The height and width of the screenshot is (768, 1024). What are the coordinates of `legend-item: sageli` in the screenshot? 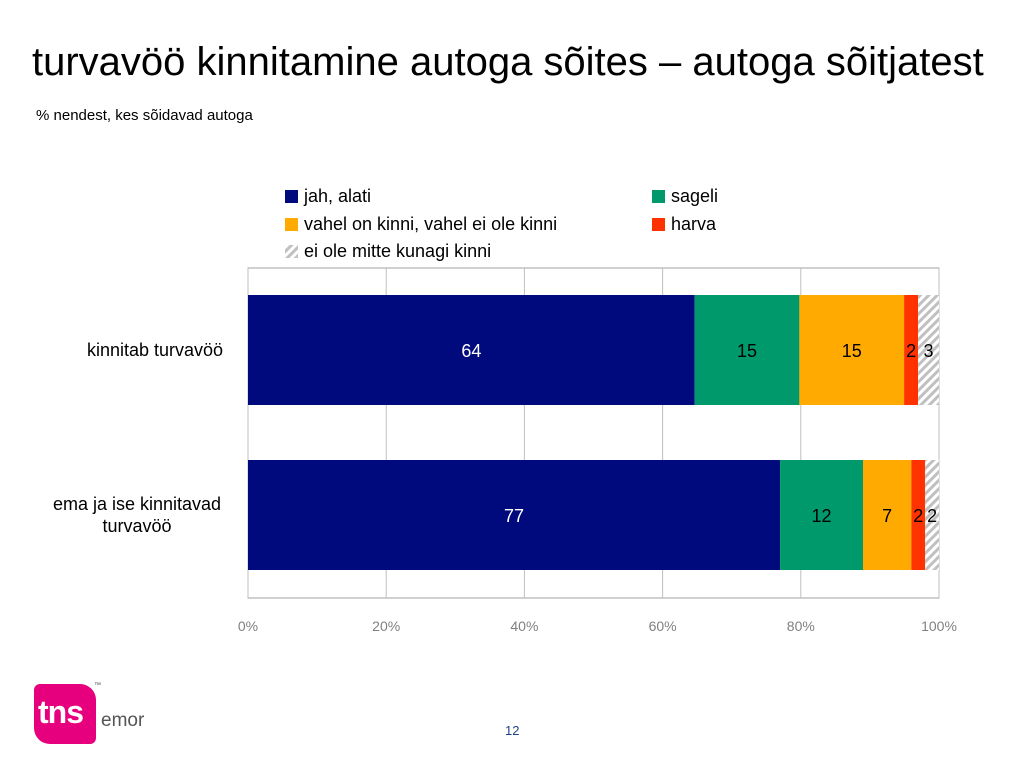 It's located at (685, 196).